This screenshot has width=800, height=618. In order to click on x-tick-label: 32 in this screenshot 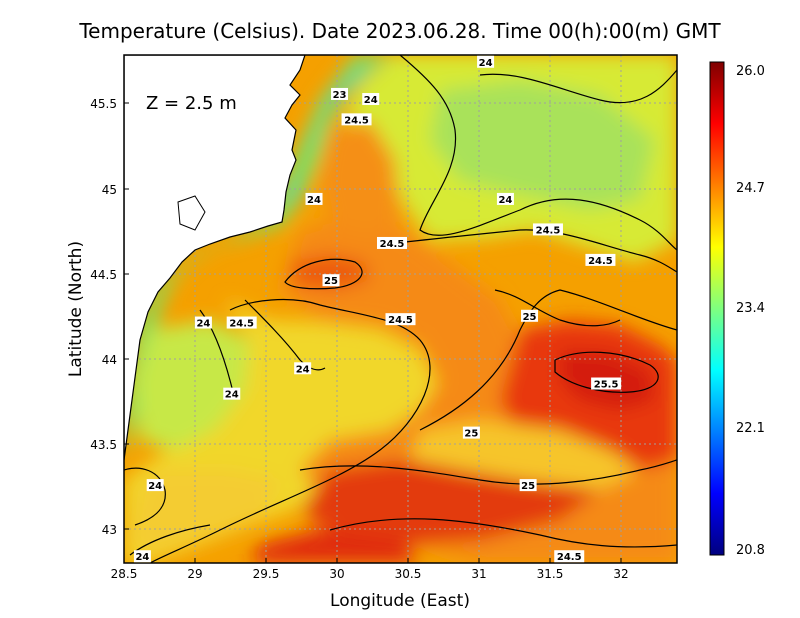, I will do `click(620, 574)`.